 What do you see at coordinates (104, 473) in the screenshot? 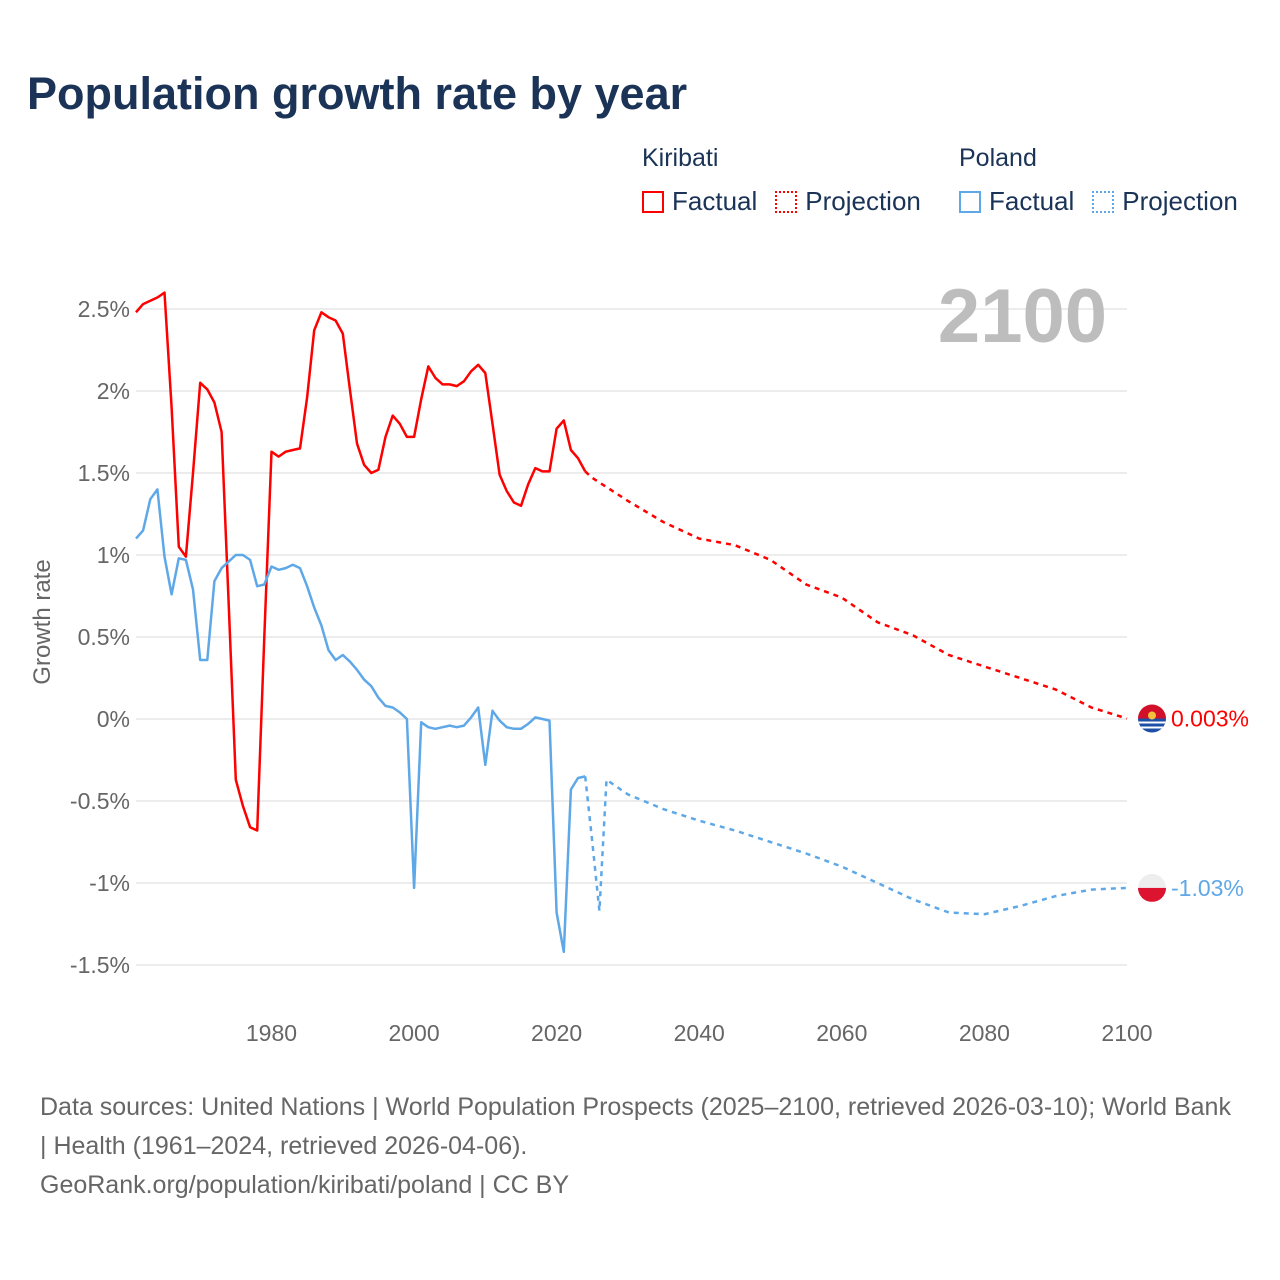
I see `y-tick-label: 1.5%` at bounding box center [104, 473].